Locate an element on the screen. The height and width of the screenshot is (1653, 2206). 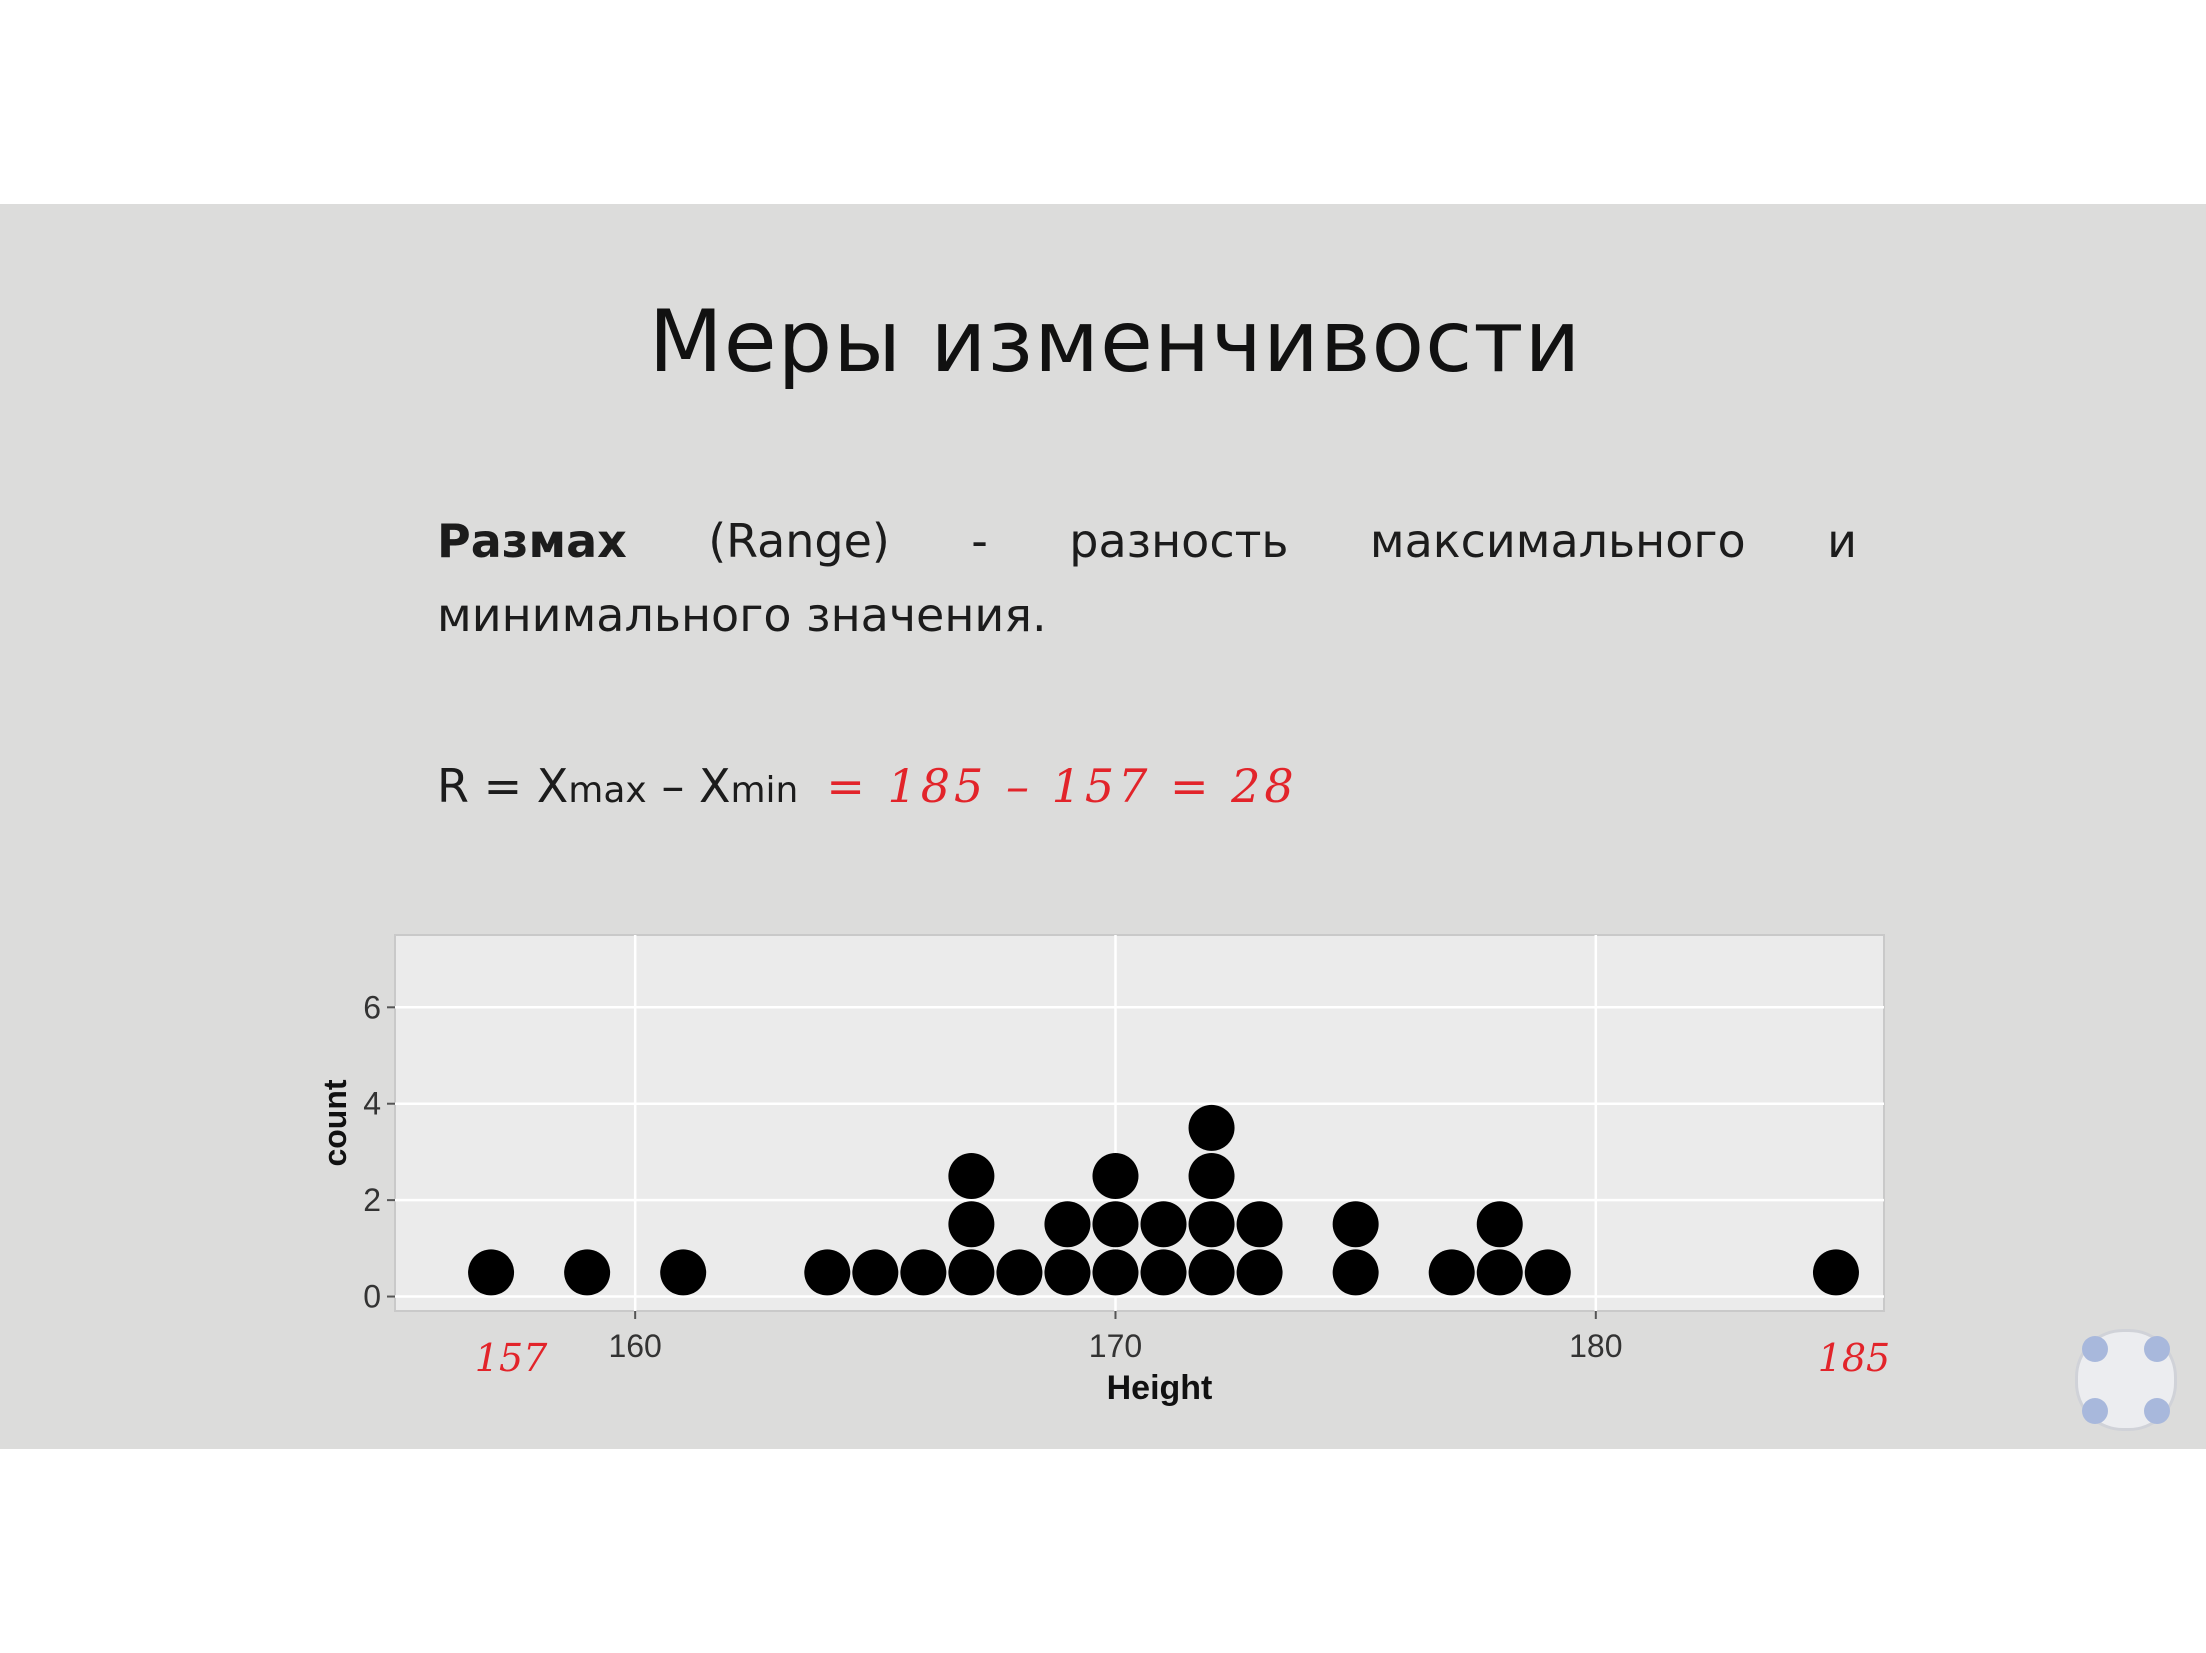
x-tick-label: 170 is located at coordinates (1115, 1346).